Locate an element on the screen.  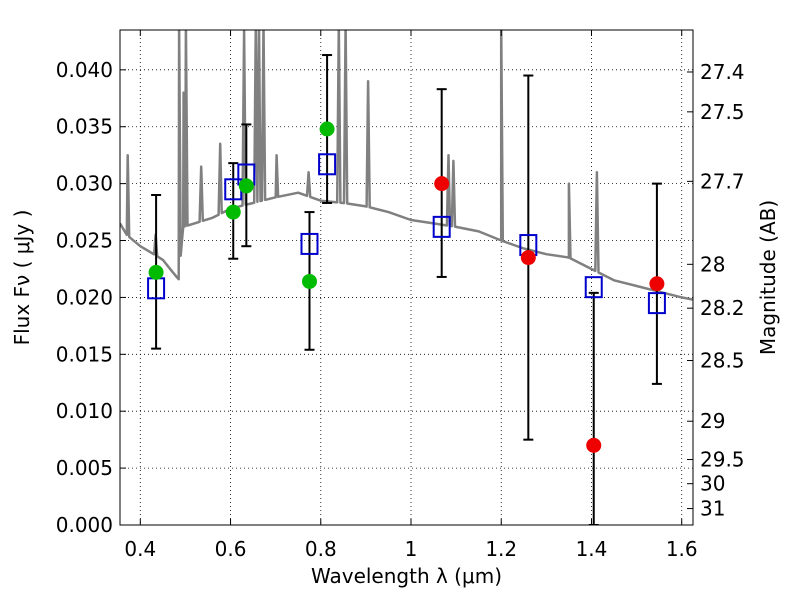
x-tick-label: 1.4 is located at coordinates (592, 549).